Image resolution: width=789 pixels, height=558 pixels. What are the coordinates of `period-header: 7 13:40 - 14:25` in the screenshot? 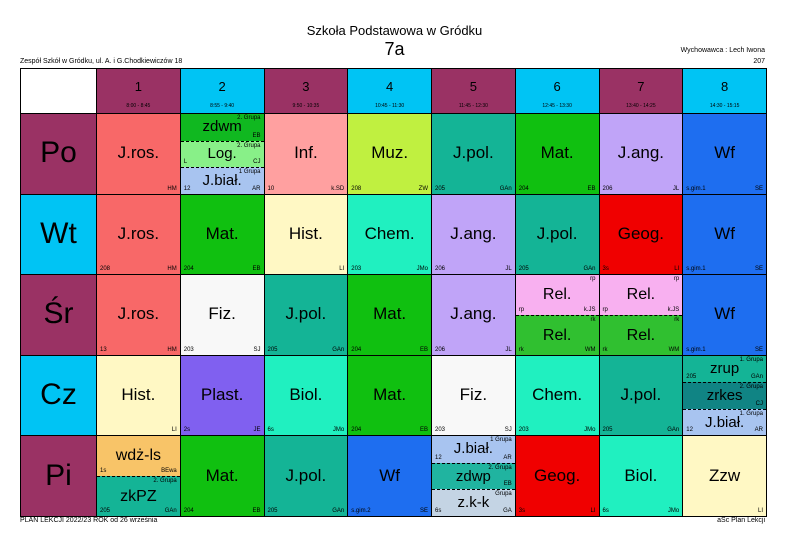 It's located at (641, 91).